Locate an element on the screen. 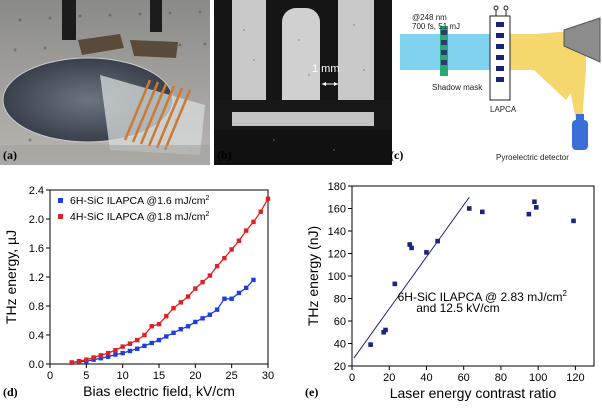 This screenshot has height=411, width=602. photo-panel-a: (a) is located at coordinates (105, 82).